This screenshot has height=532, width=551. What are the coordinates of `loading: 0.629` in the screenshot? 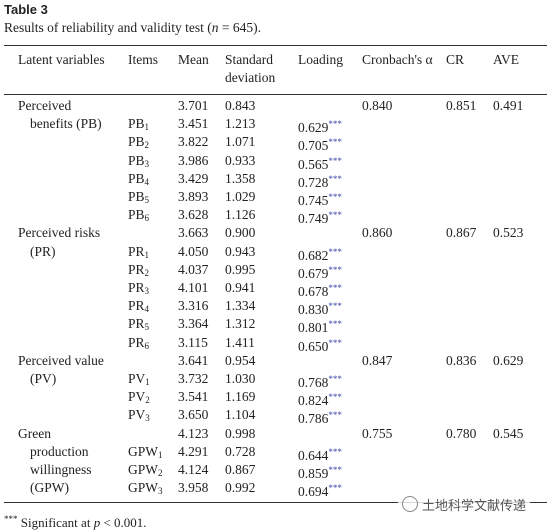 It's located at (313, 128).